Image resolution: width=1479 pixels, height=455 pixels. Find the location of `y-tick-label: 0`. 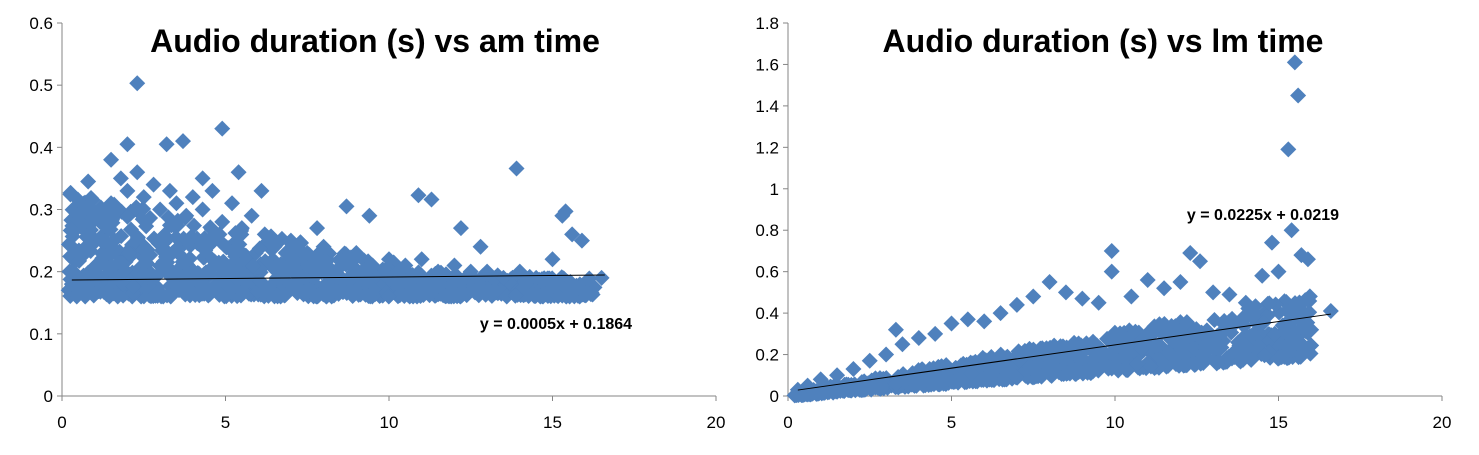

y-tick-label: 0 is located at coordinates (48, 396).